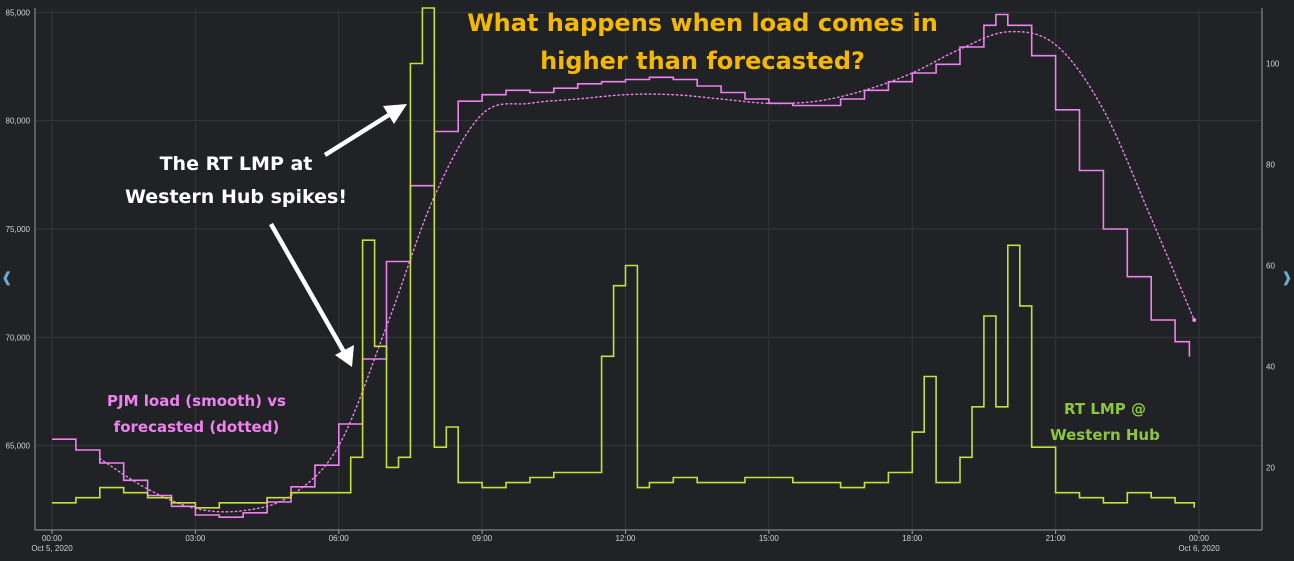 The width and height of the screenshot is (1294, 561). What do you see at coordinates (1199, 548) in the screenshot?
I see `x-tick-date-label: Oct 6, 2020` at bounding box center [1199, 548].